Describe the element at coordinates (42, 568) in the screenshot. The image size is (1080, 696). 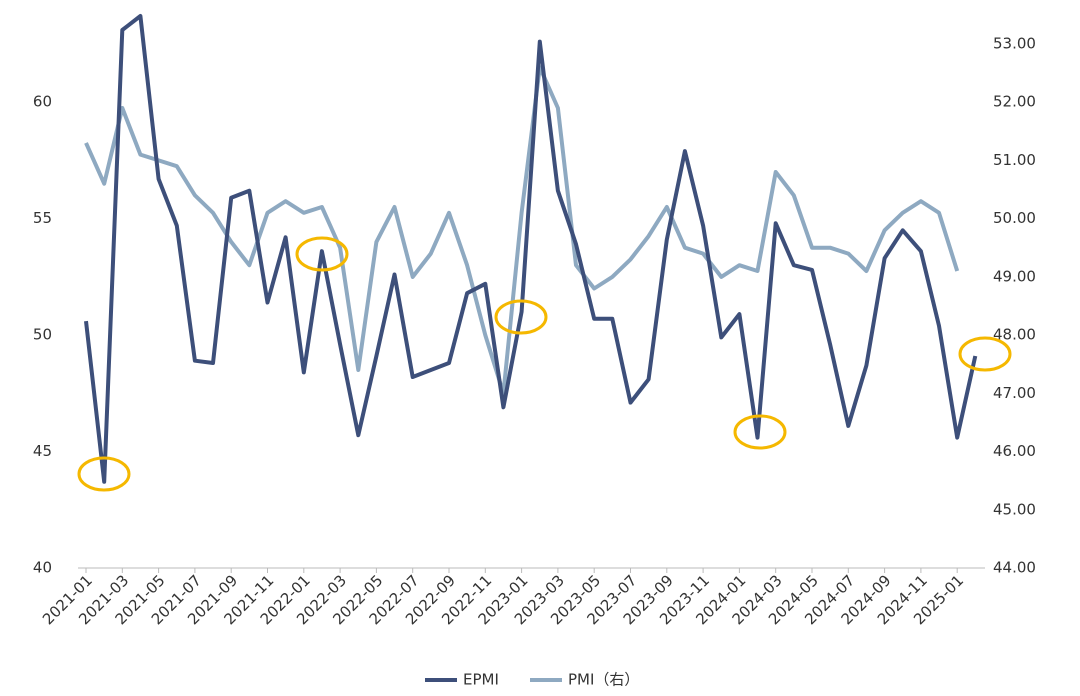
I see `y-tick-label: 40` at that location.